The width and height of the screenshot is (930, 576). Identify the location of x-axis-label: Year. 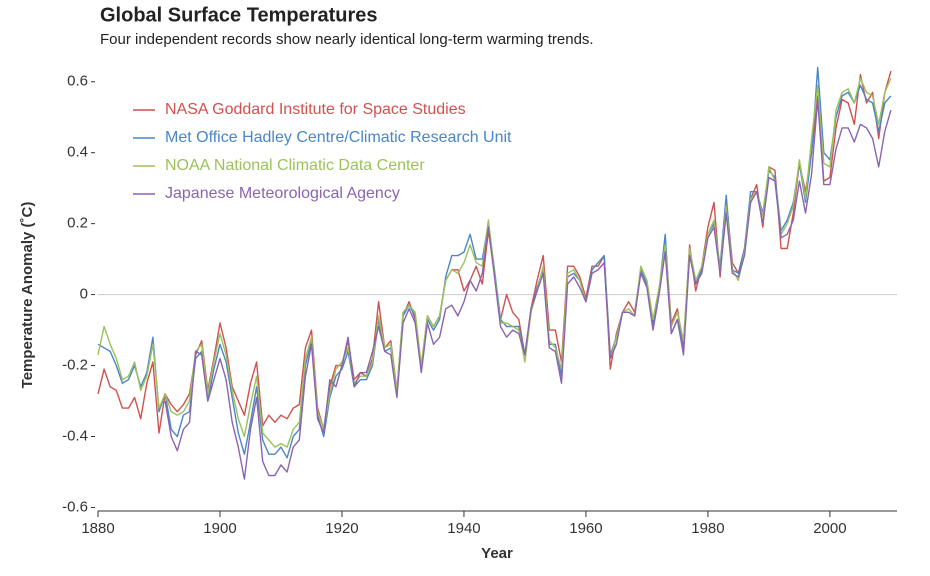
(497, 553).